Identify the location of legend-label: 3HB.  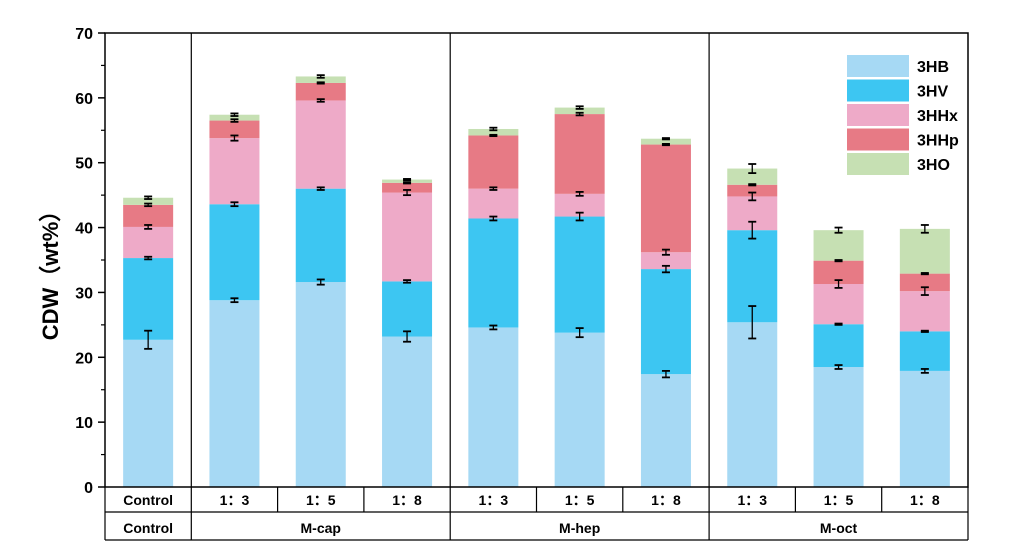
(933, 67).